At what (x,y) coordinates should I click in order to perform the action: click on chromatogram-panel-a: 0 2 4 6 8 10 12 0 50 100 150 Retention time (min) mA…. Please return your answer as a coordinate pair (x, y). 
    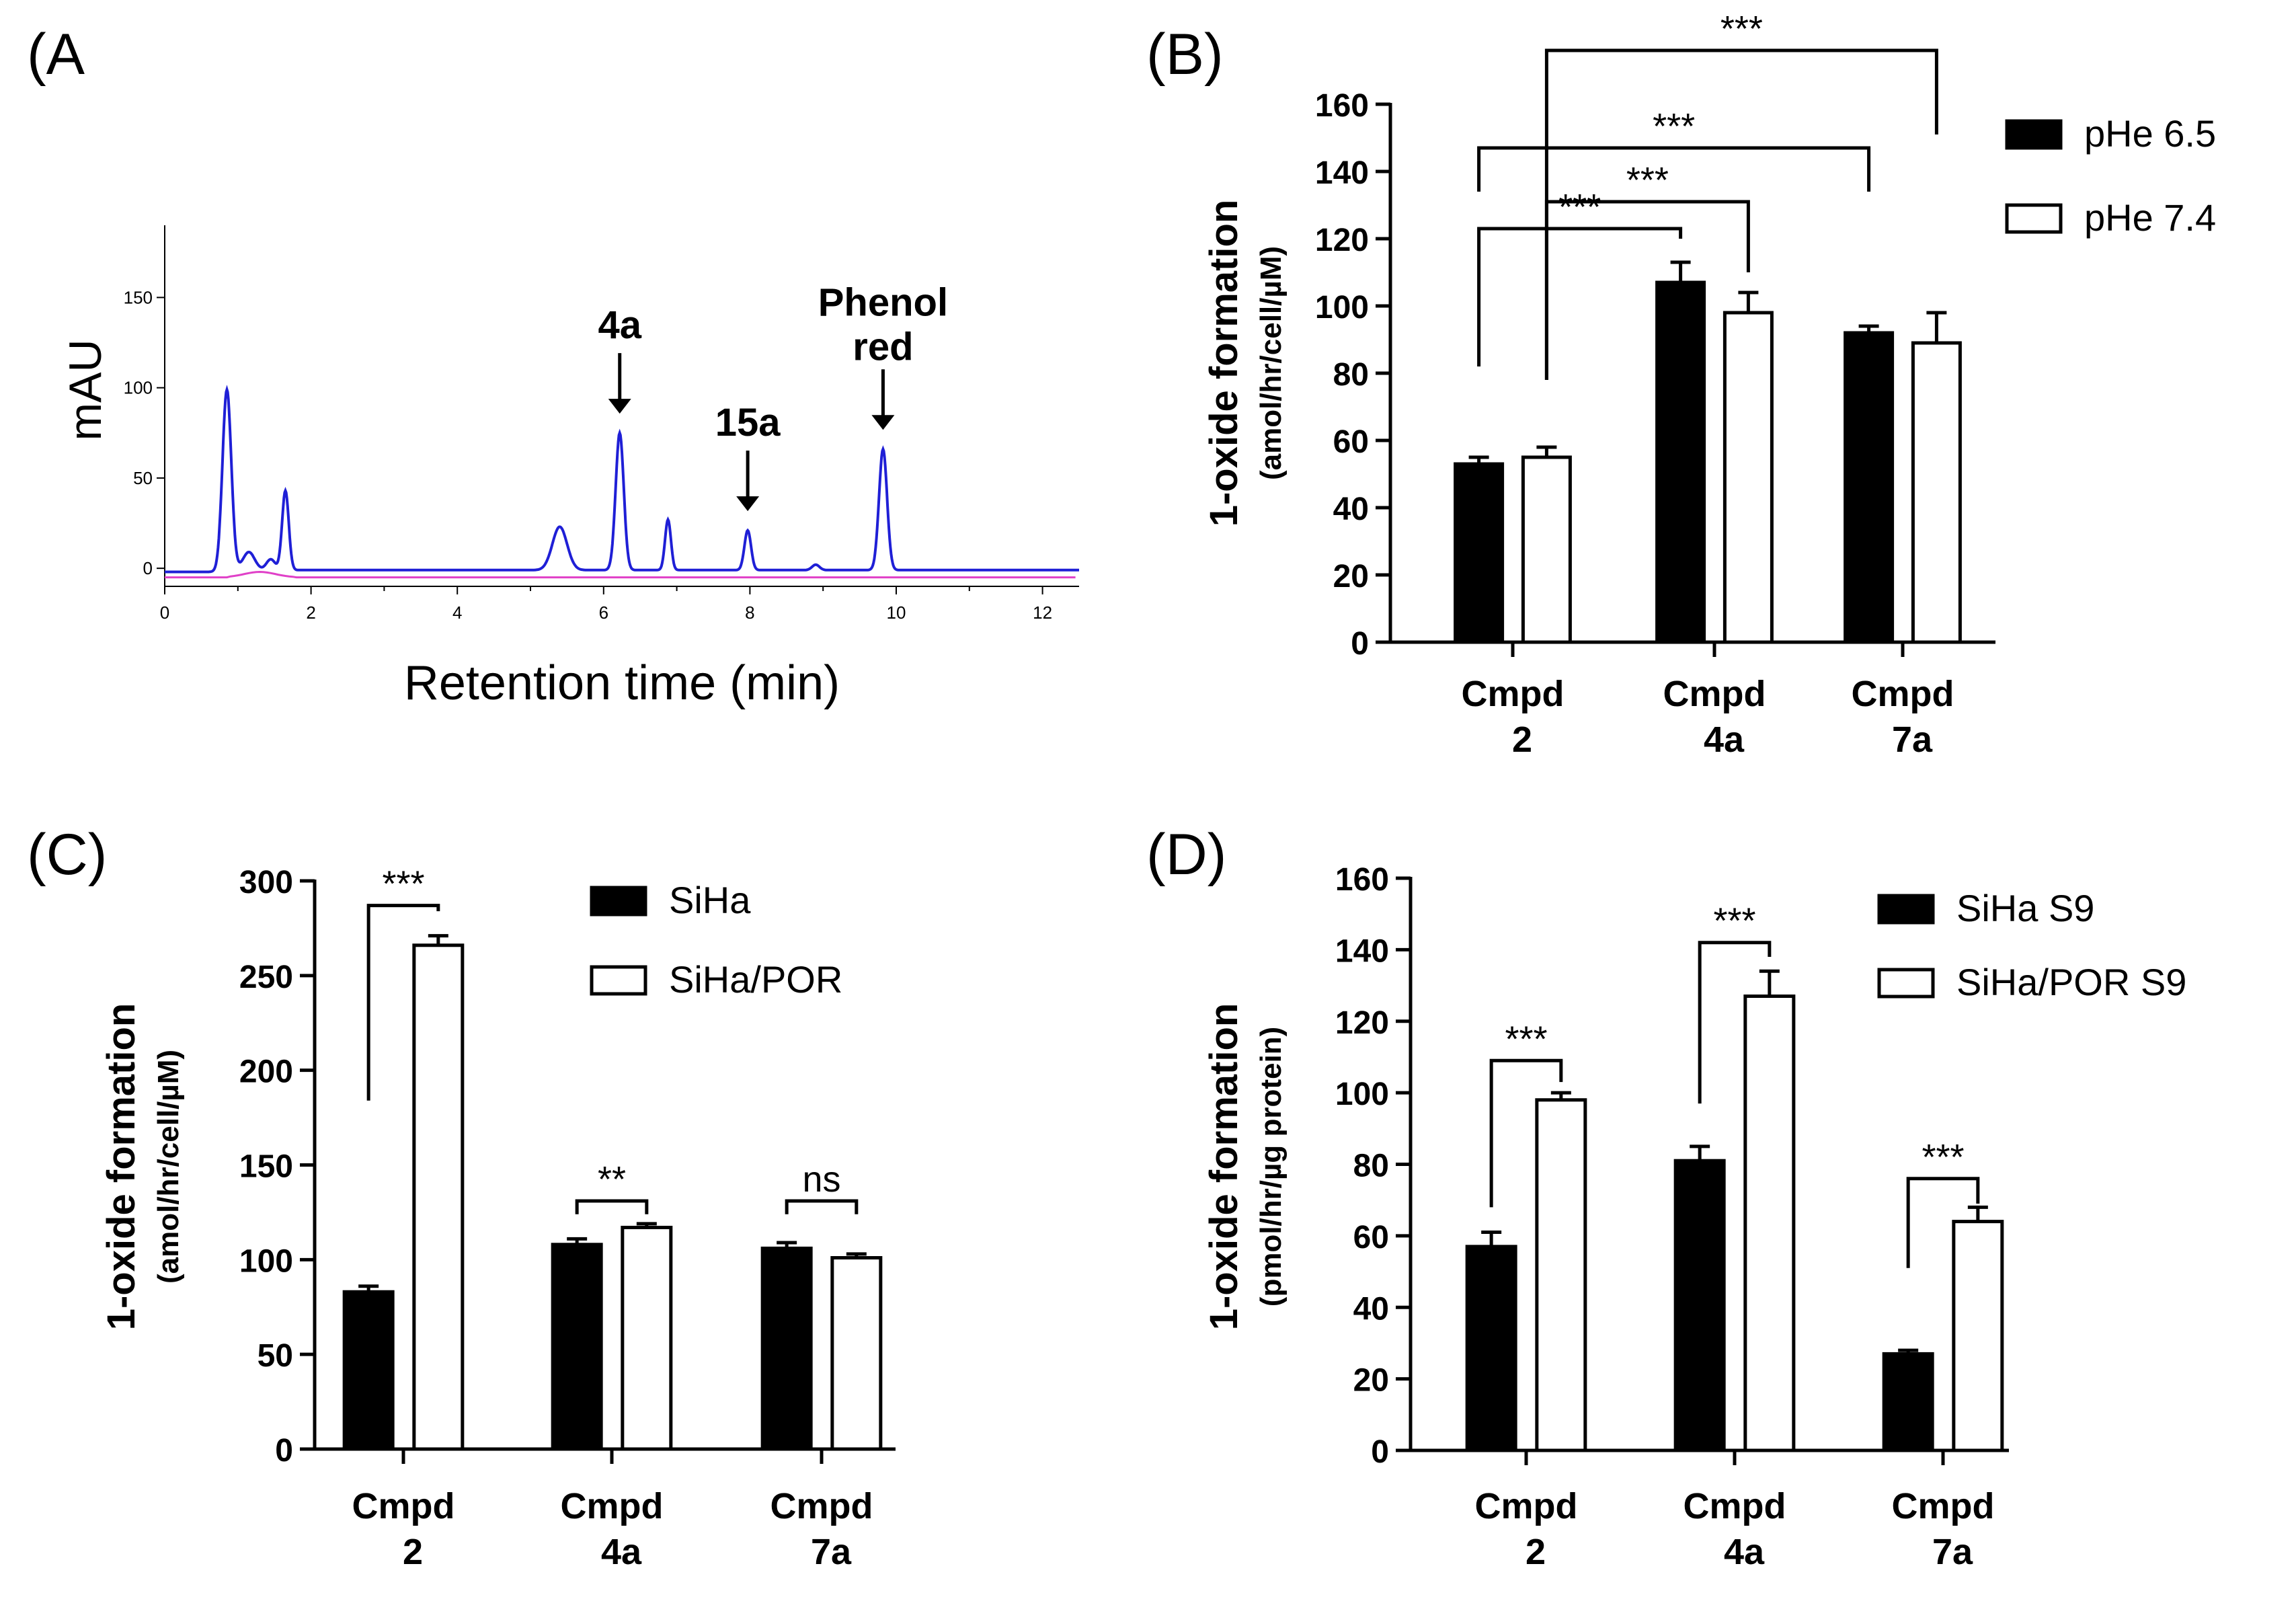
    Looking at the image, I should click on (569, 467).